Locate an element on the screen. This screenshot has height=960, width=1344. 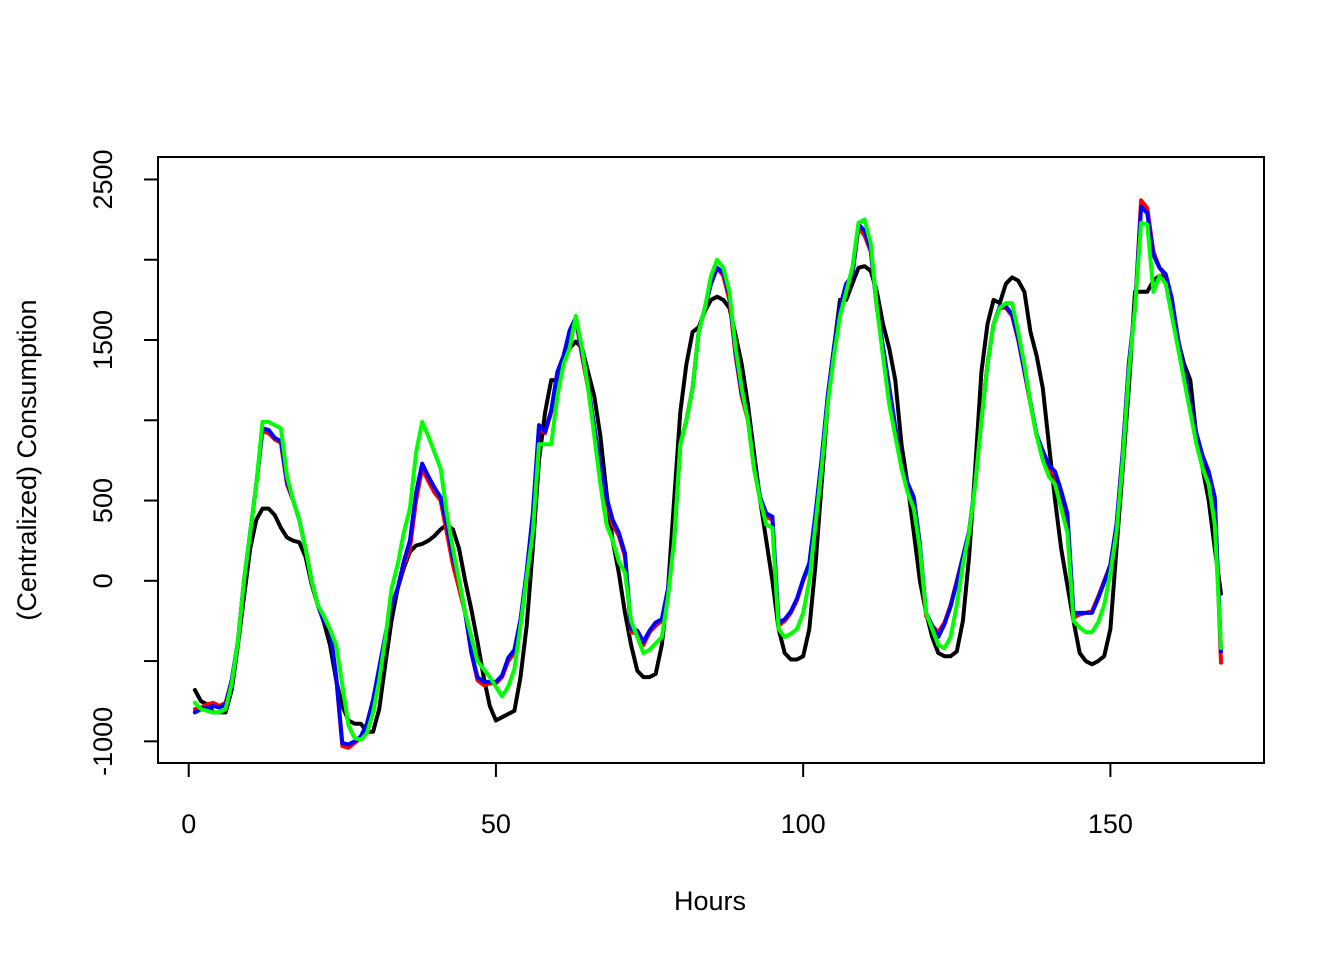
y-tick-label: -1000 is located at coordinates (103, 741).